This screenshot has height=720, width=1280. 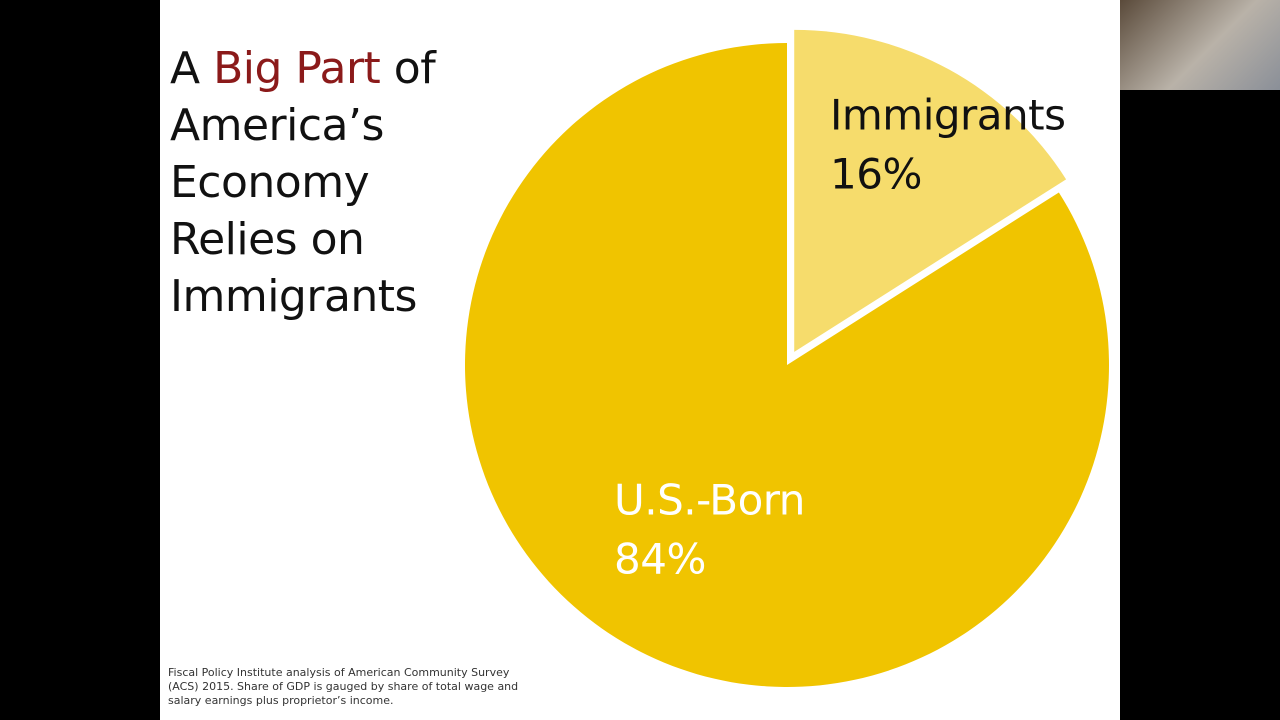 What do you see at coordinates (277, 125) in the screenshot?
I see `title-word: America’s` at bounding box center [277, 125].